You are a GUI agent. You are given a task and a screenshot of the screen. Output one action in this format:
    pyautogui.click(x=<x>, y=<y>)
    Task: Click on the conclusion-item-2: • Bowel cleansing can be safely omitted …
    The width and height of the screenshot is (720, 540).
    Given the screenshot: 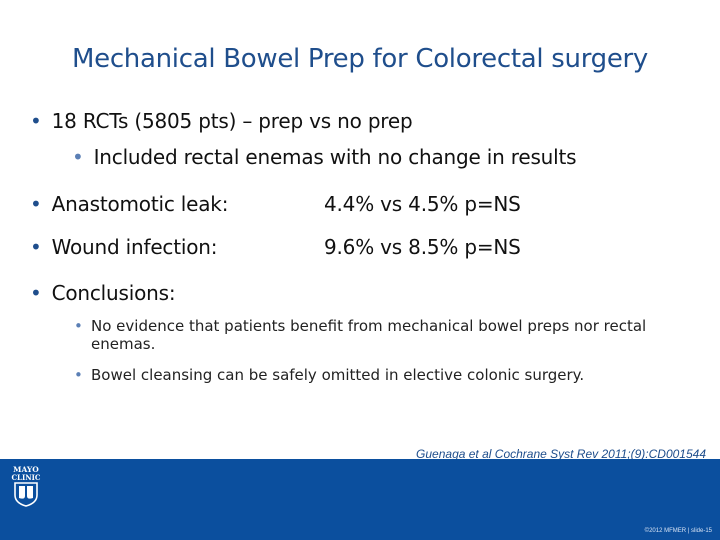 What is the action you would take?
    pyautogui.click(x=374, y=375)
    